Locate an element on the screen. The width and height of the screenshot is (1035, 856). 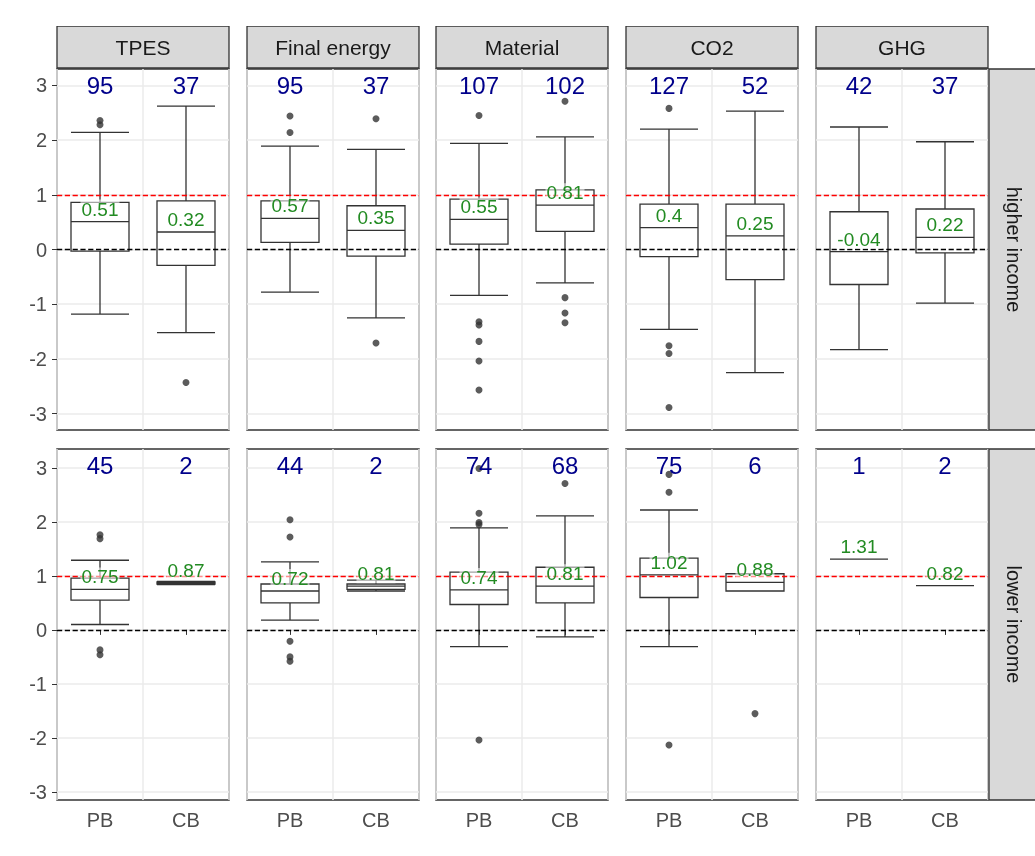
annotation: 68 is located at coordinates (565, 465).